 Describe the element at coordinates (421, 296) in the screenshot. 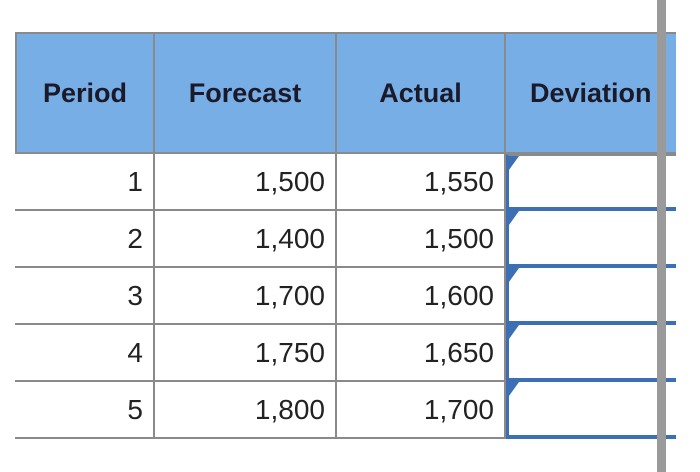

I see `table-cell: 1,600` at that location.